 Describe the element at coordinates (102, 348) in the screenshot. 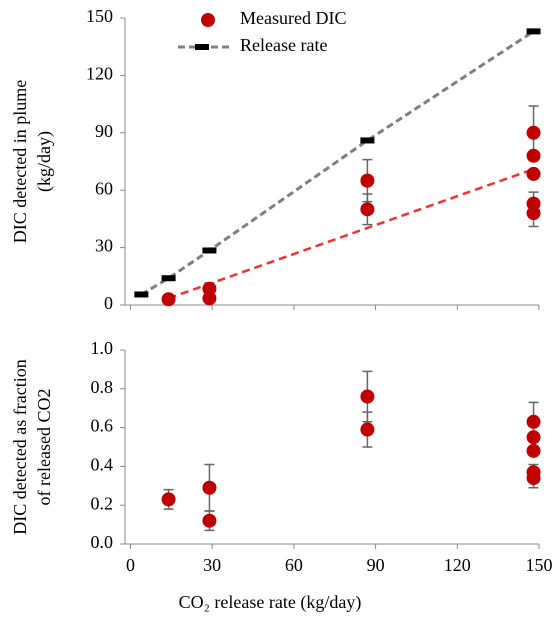

I see `y-tick-label: 1.0` at that location.